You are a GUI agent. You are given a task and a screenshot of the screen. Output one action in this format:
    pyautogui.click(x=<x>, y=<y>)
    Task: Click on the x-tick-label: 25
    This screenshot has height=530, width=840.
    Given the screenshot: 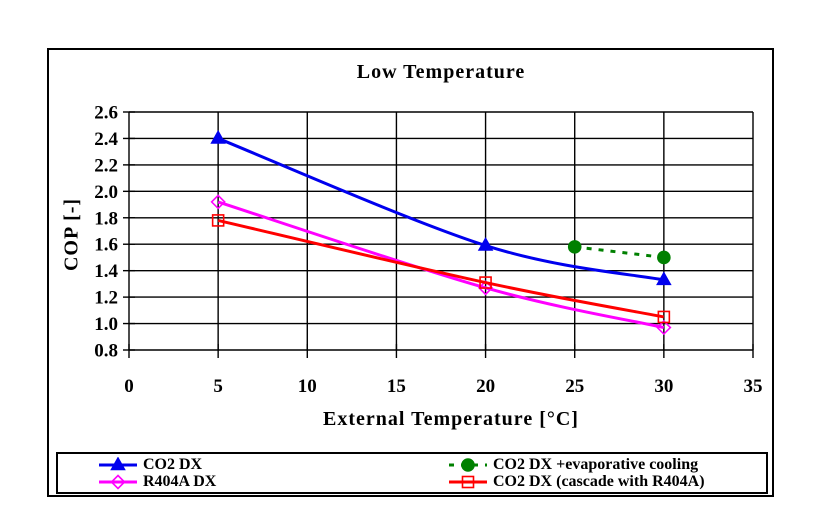 What is the action you would take?
    pyautogui.click(x=574, y=386)
    